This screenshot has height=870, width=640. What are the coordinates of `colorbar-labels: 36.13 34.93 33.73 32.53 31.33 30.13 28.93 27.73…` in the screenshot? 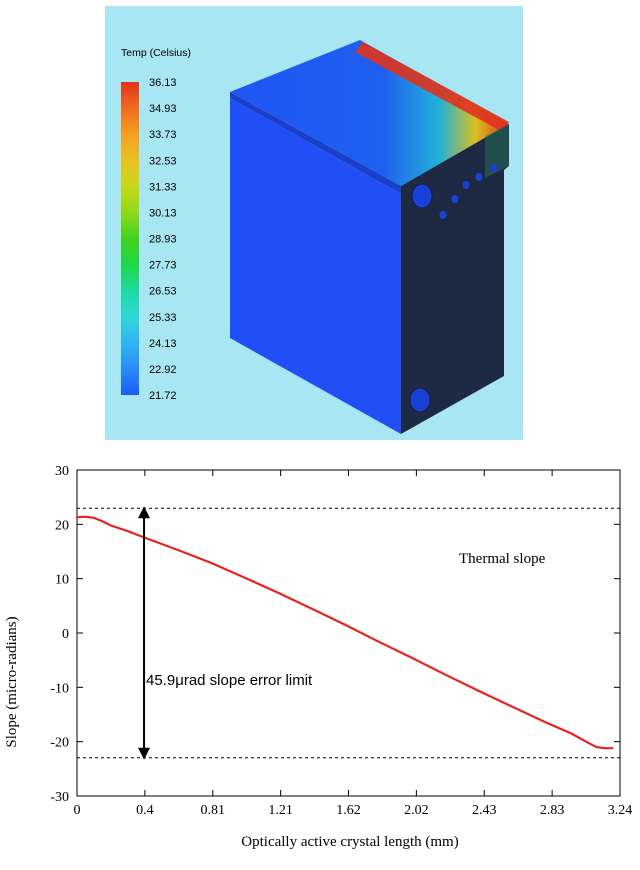 It's located at (163, 239).